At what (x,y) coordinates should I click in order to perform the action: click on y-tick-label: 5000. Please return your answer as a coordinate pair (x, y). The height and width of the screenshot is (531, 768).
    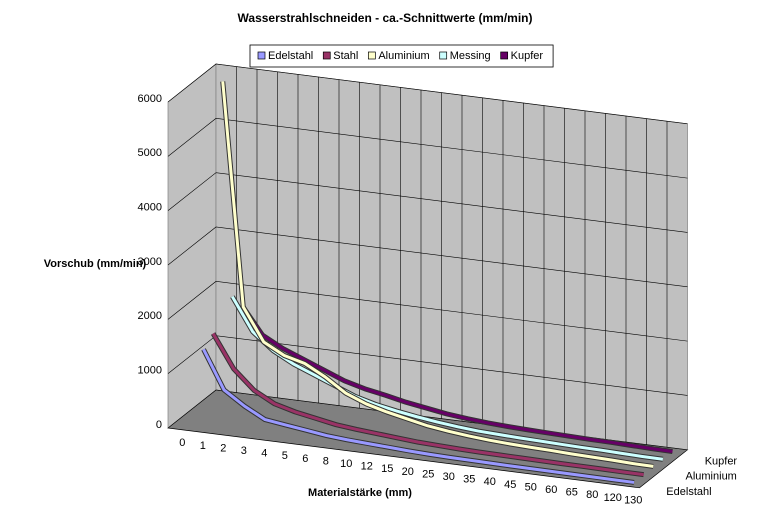
    Looking at the image, I should click on (150, 153).